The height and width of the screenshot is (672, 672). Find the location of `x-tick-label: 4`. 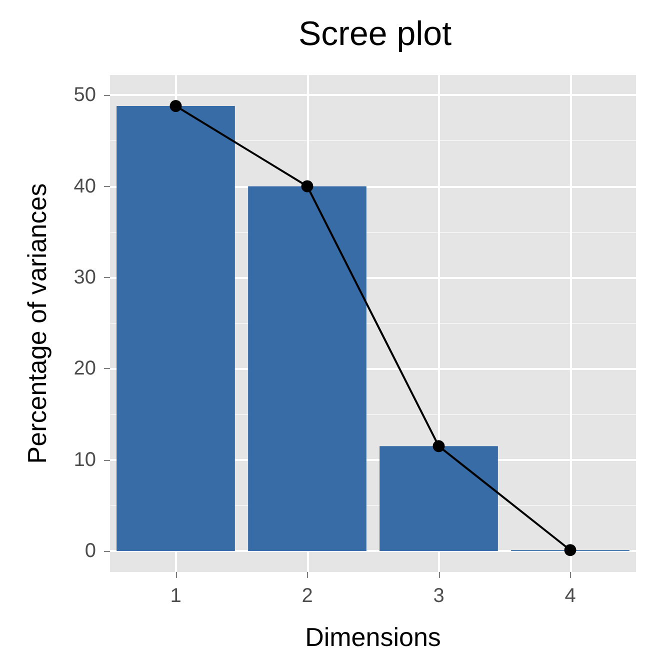

x-tick-label: 4 is located at coordinates (570, 596).